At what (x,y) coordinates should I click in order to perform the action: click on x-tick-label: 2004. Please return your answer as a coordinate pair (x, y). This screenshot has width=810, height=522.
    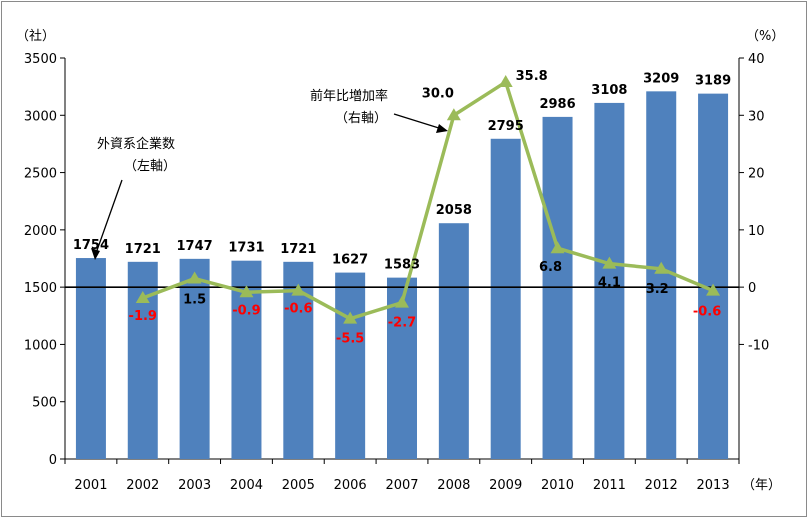
    Looking at the image, I should click on (246, 485).